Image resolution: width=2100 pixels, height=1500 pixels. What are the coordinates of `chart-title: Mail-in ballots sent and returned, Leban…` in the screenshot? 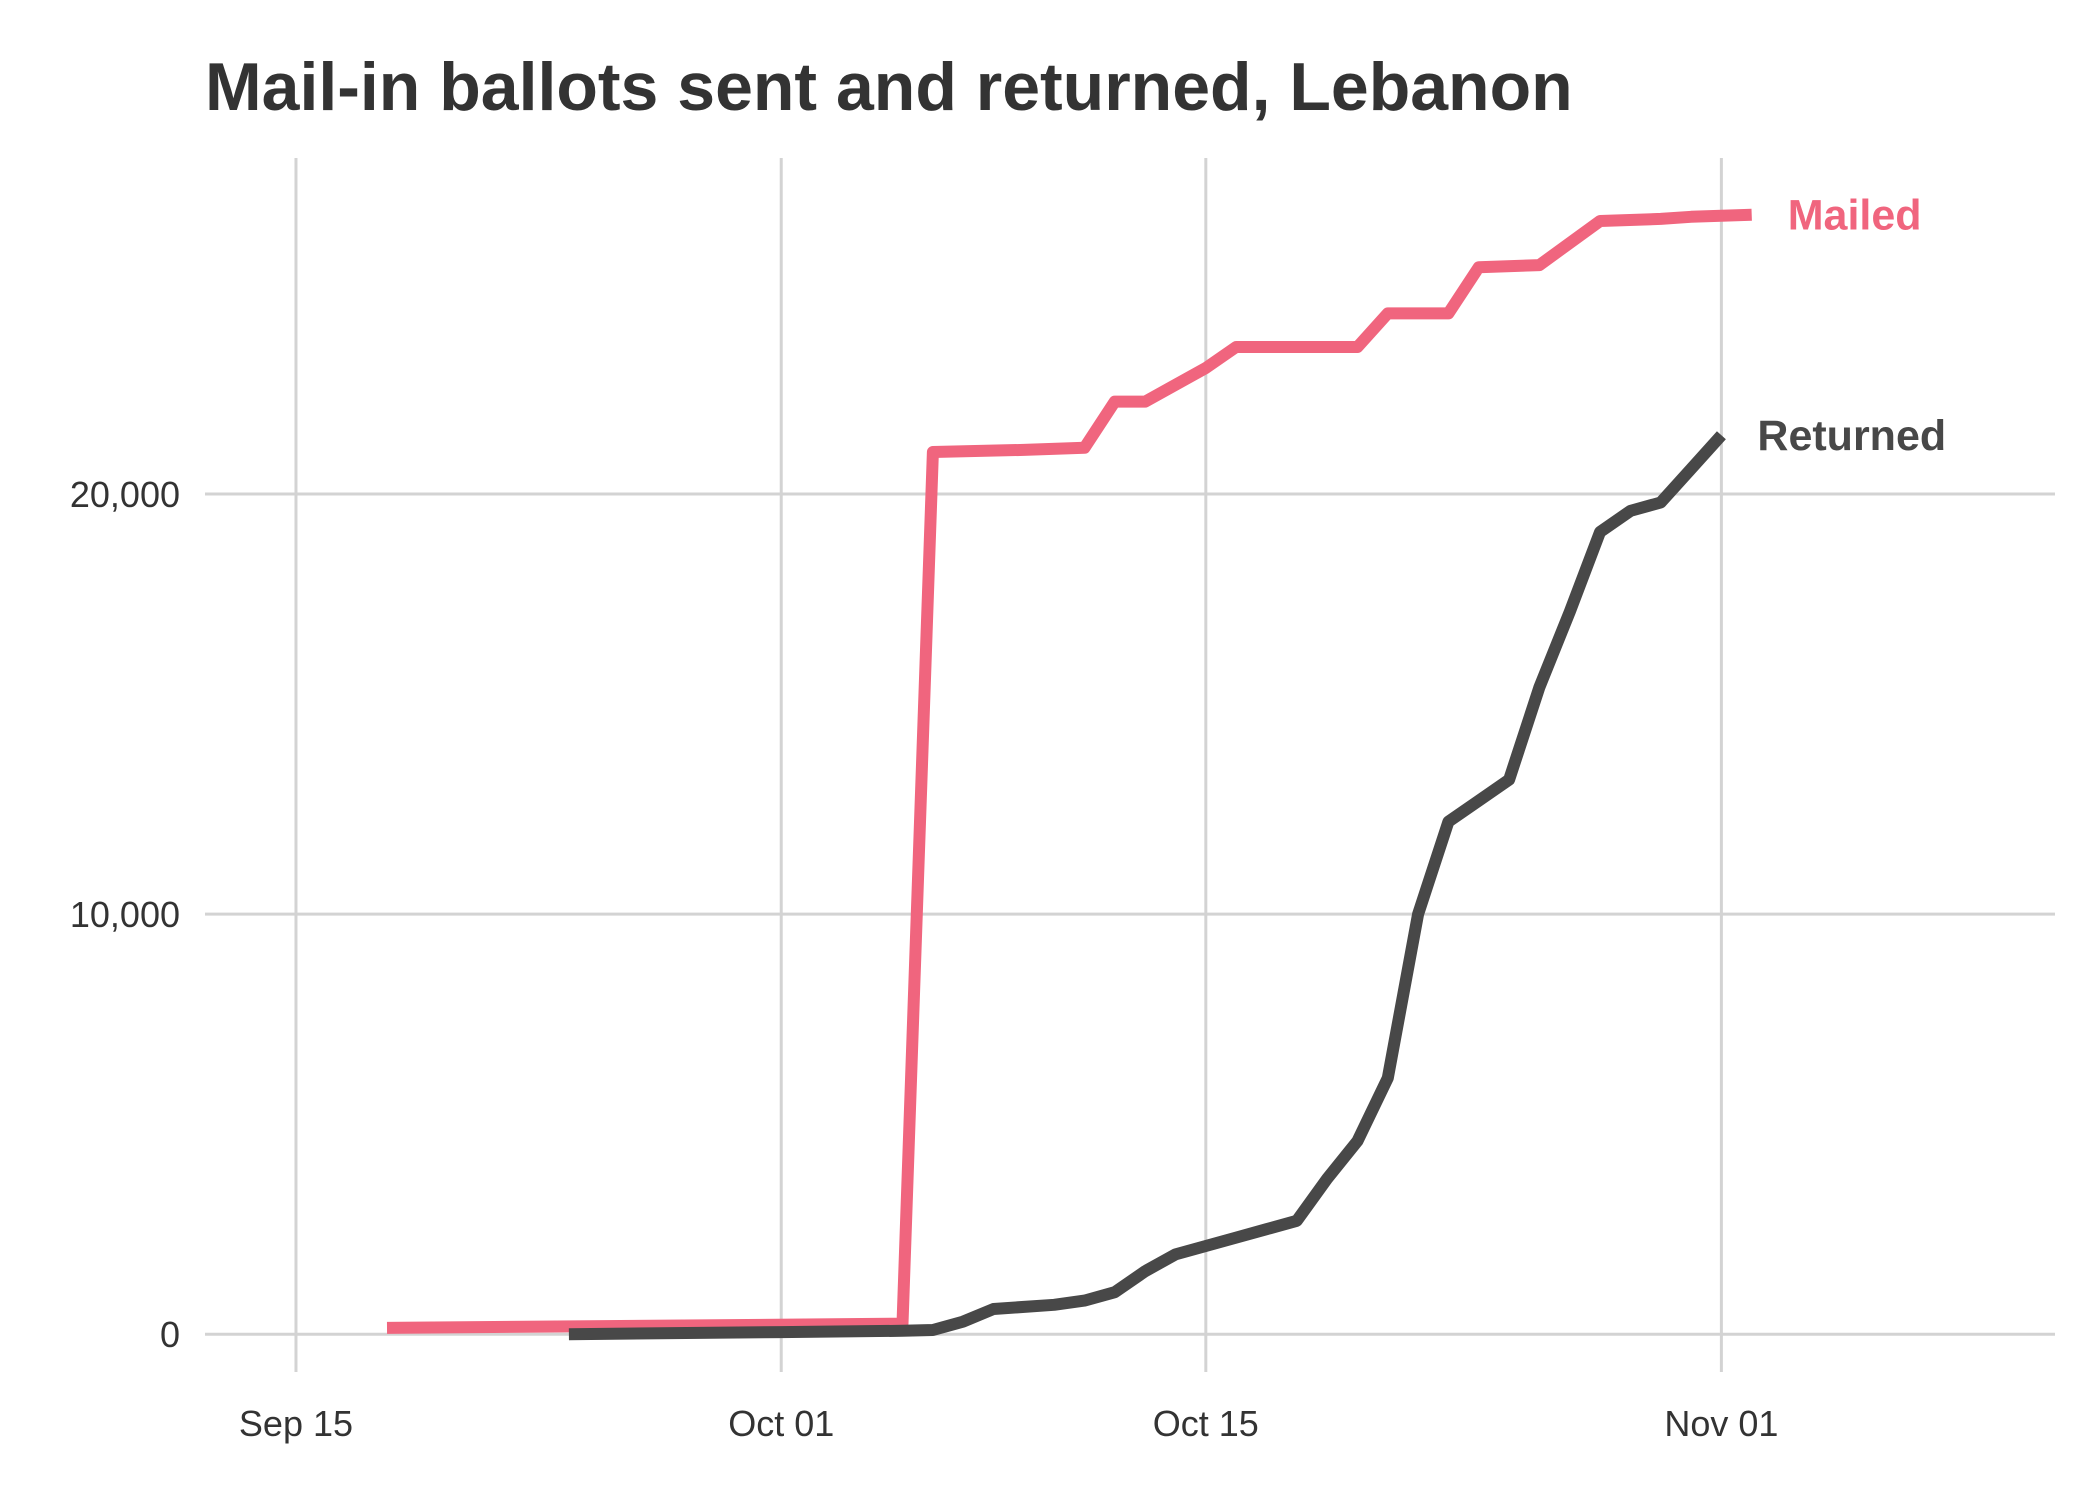 It's located at (889, 87).